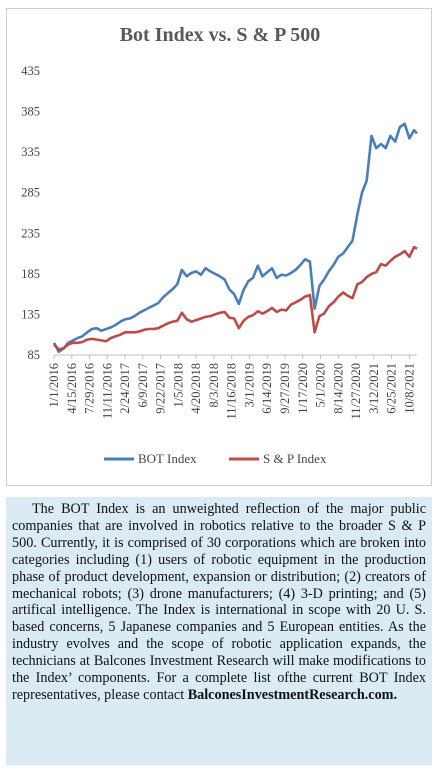 This screenshot has height=770, width=447. I want to click on contact-link: BalconesInvestmentResearch.com., so click(292, 694).